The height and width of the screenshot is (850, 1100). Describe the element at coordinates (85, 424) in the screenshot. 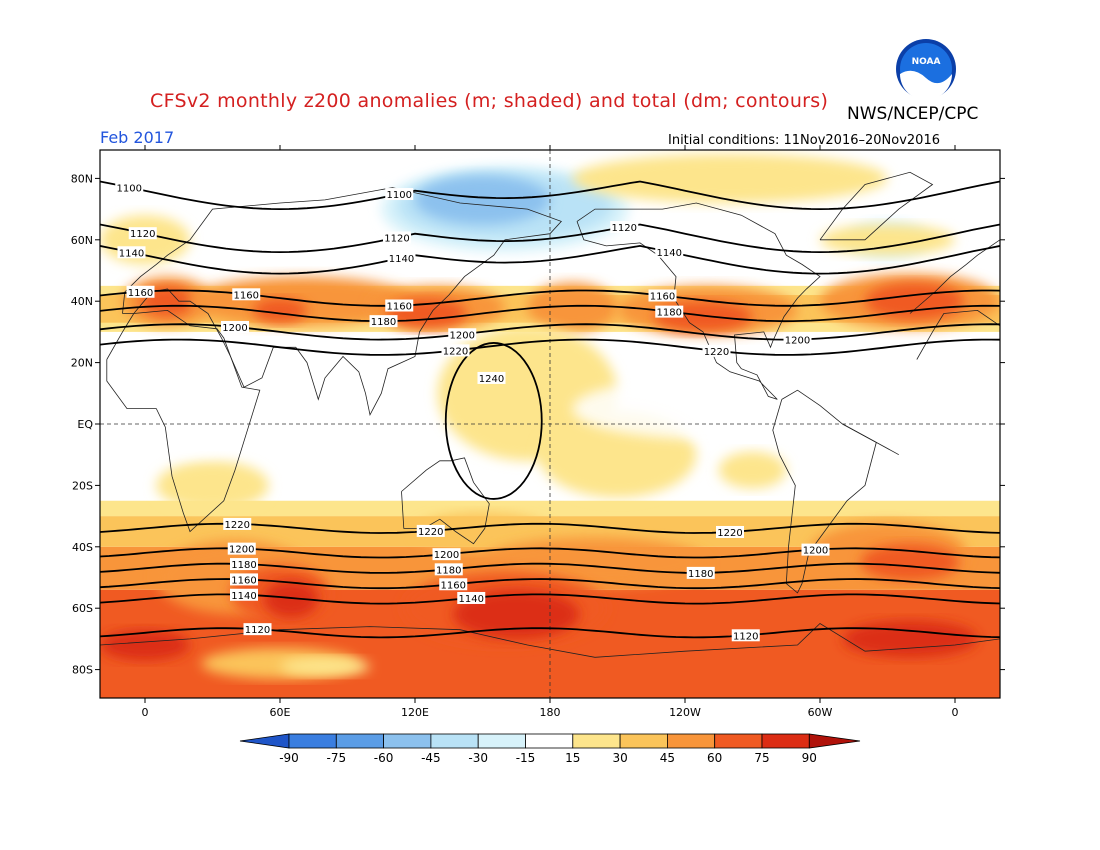

I see `lat-tick-label: EQ` at that location.